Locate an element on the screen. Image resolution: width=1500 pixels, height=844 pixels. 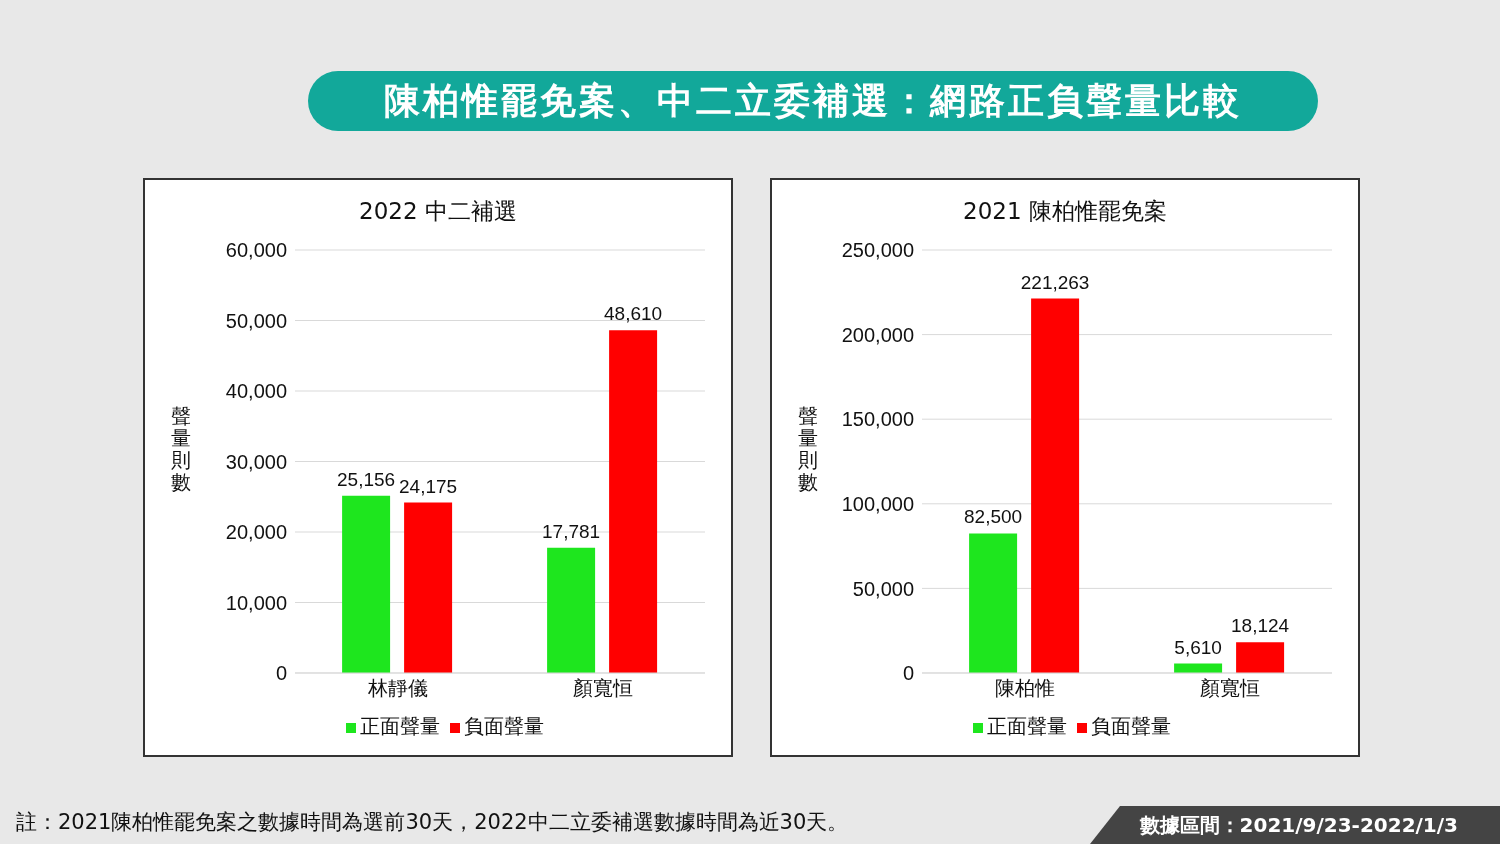
data-label: 25,156 is located at coordinates (366, 479).